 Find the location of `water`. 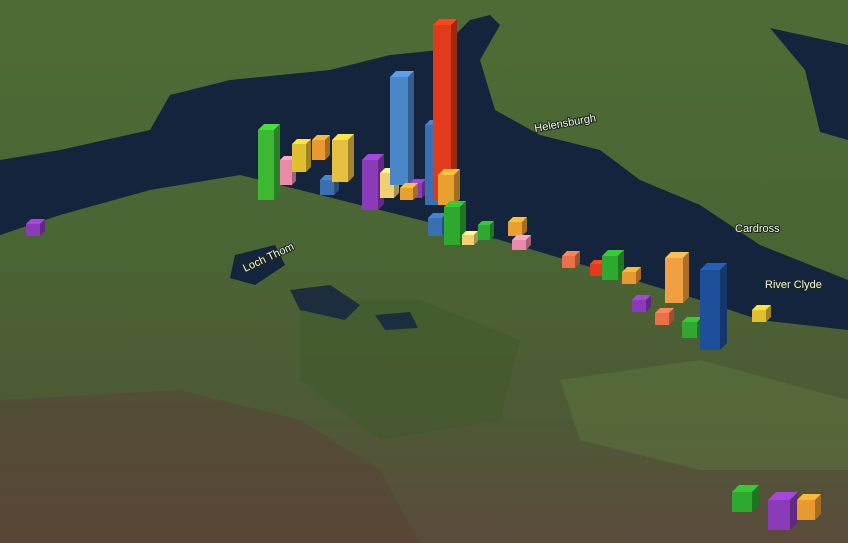

water is located at coordinates (809, 84).